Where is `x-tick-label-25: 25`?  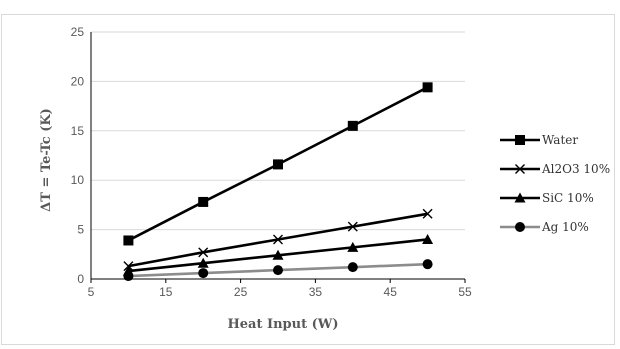 x-tick-label-25: 25 is located at coordinates (241, 292).